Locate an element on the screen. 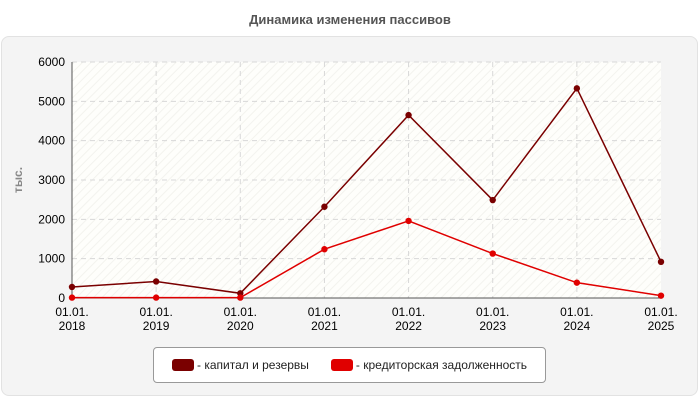  x-tick-label: 01.01. 2019 is located at coordinates (155, 319).